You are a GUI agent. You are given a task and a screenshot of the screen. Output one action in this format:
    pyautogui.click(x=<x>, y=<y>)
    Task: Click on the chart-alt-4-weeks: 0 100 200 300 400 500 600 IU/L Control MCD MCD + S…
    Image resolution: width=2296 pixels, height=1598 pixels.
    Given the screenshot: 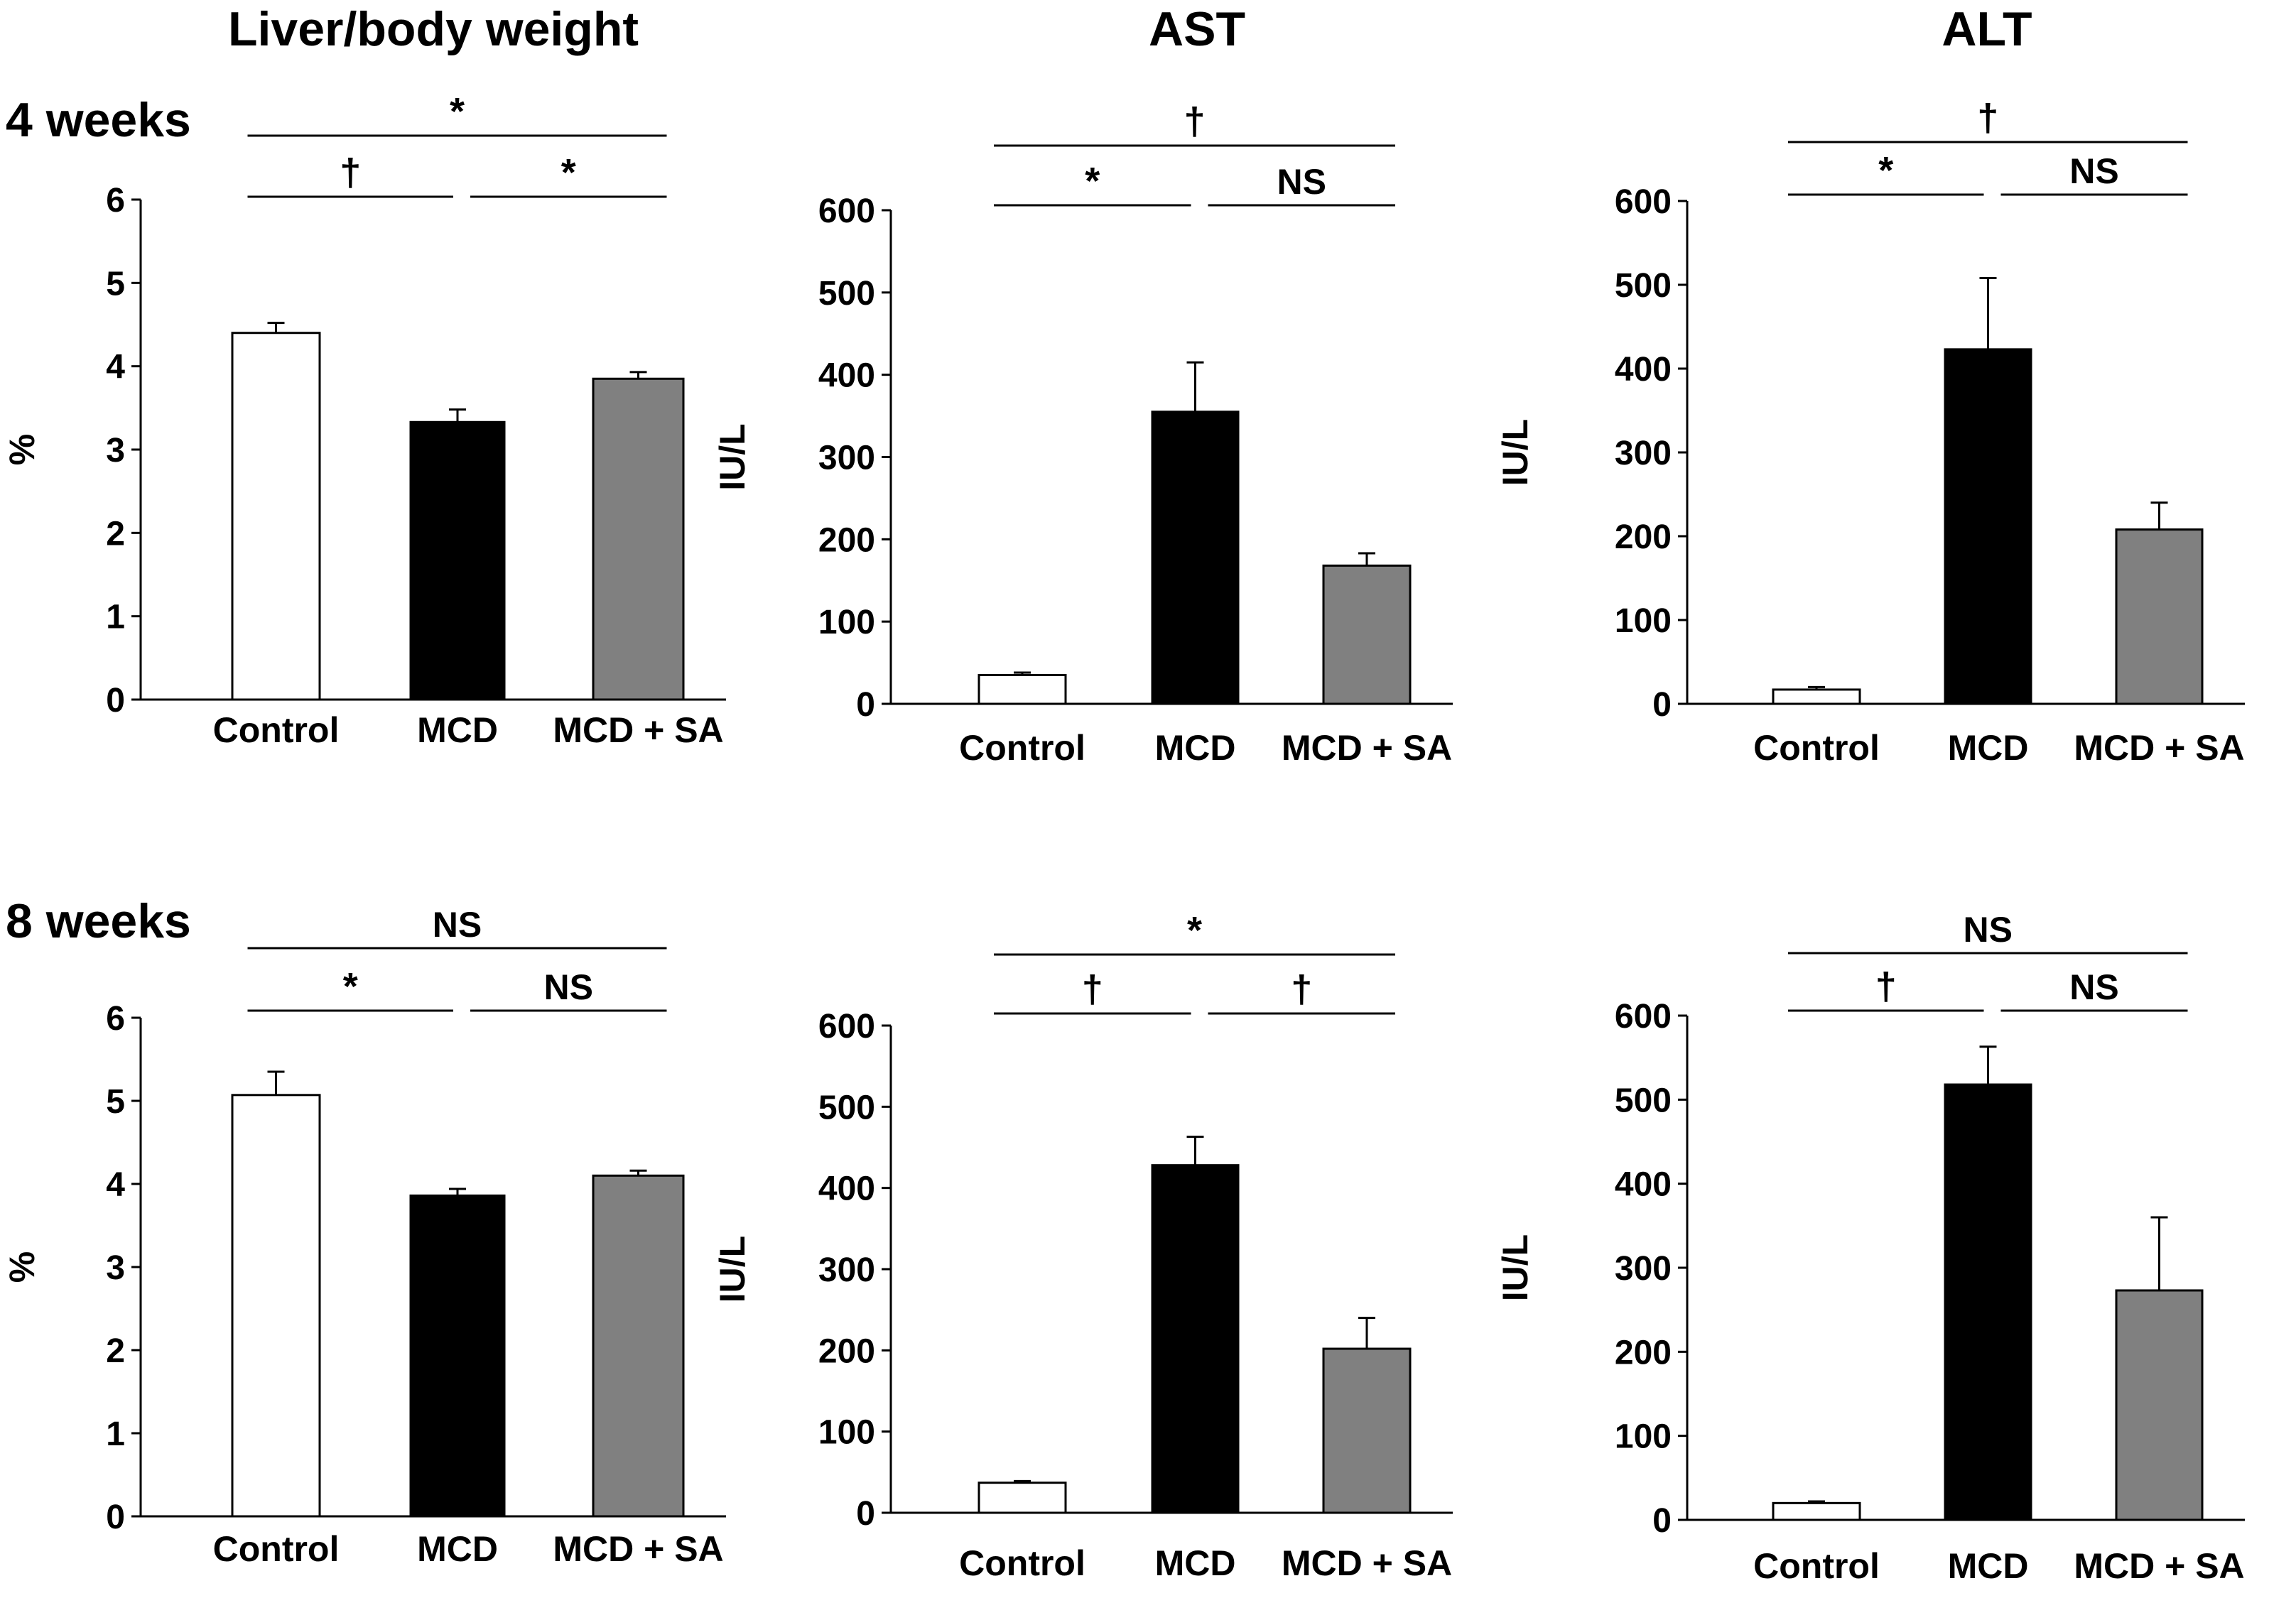 What is the action you would take?
    pyautogui.click(x=1870, y=432)
    